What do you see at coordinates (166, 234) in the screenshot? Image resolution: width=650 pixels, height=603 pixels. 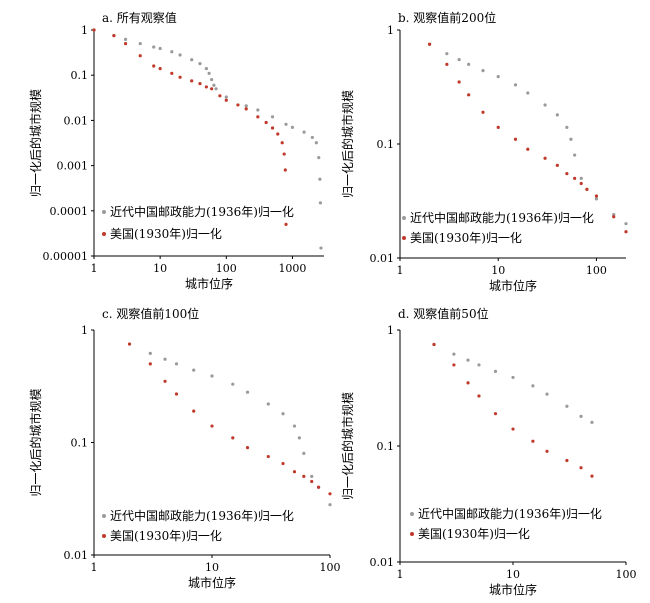 I see `legend-label: 美国(1930年)归一化` at bounding box center [166, 234].